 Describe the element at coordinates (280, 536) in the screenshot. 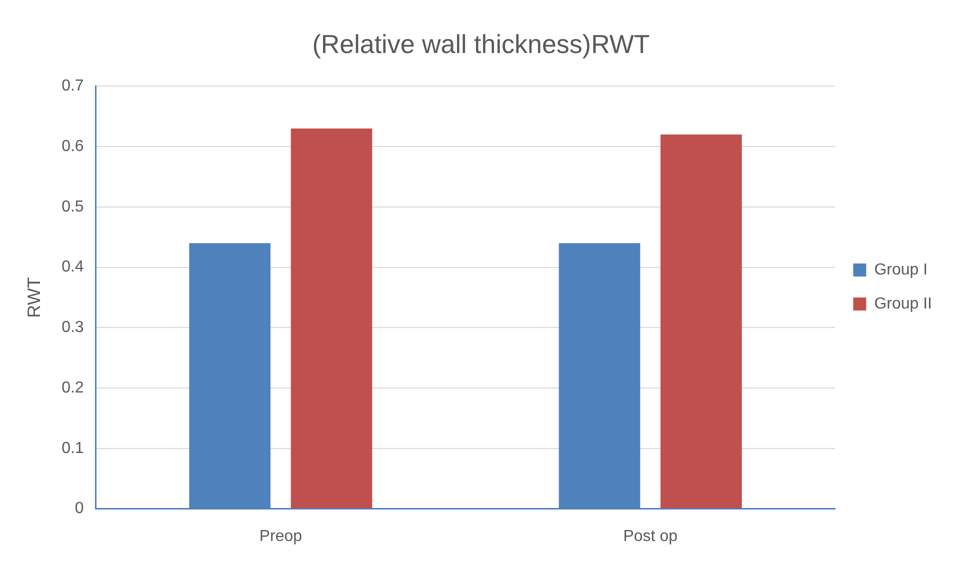

I see `x-tick-label: Preop` at that location.